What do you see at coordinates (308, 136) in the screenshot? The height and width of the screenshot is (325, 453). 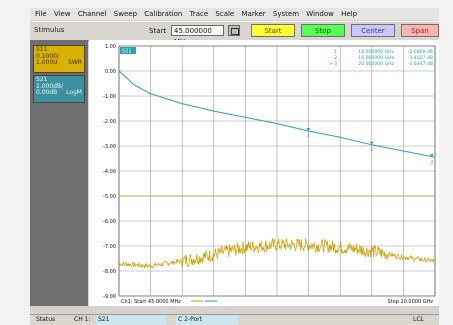 I see `marker-number: 1` at bounding box center [308, 136].